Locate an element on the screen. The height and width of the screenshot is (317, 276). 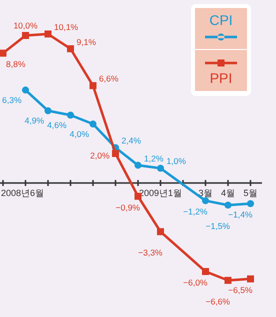
data-label: 2,0% is located at coordinates (100, 155).